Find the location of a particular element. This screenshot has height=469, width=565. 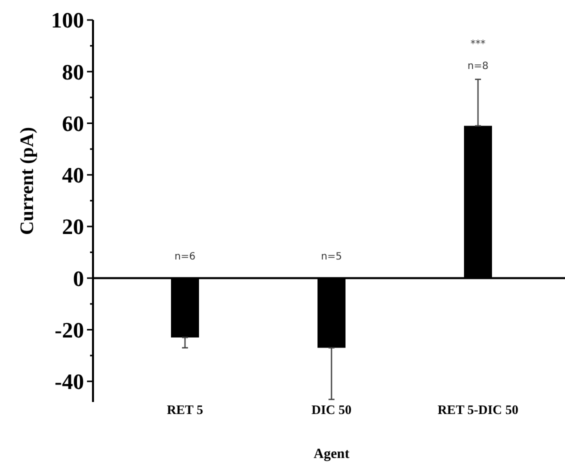

annotation: n=8 is located at coordinates (478, 66).